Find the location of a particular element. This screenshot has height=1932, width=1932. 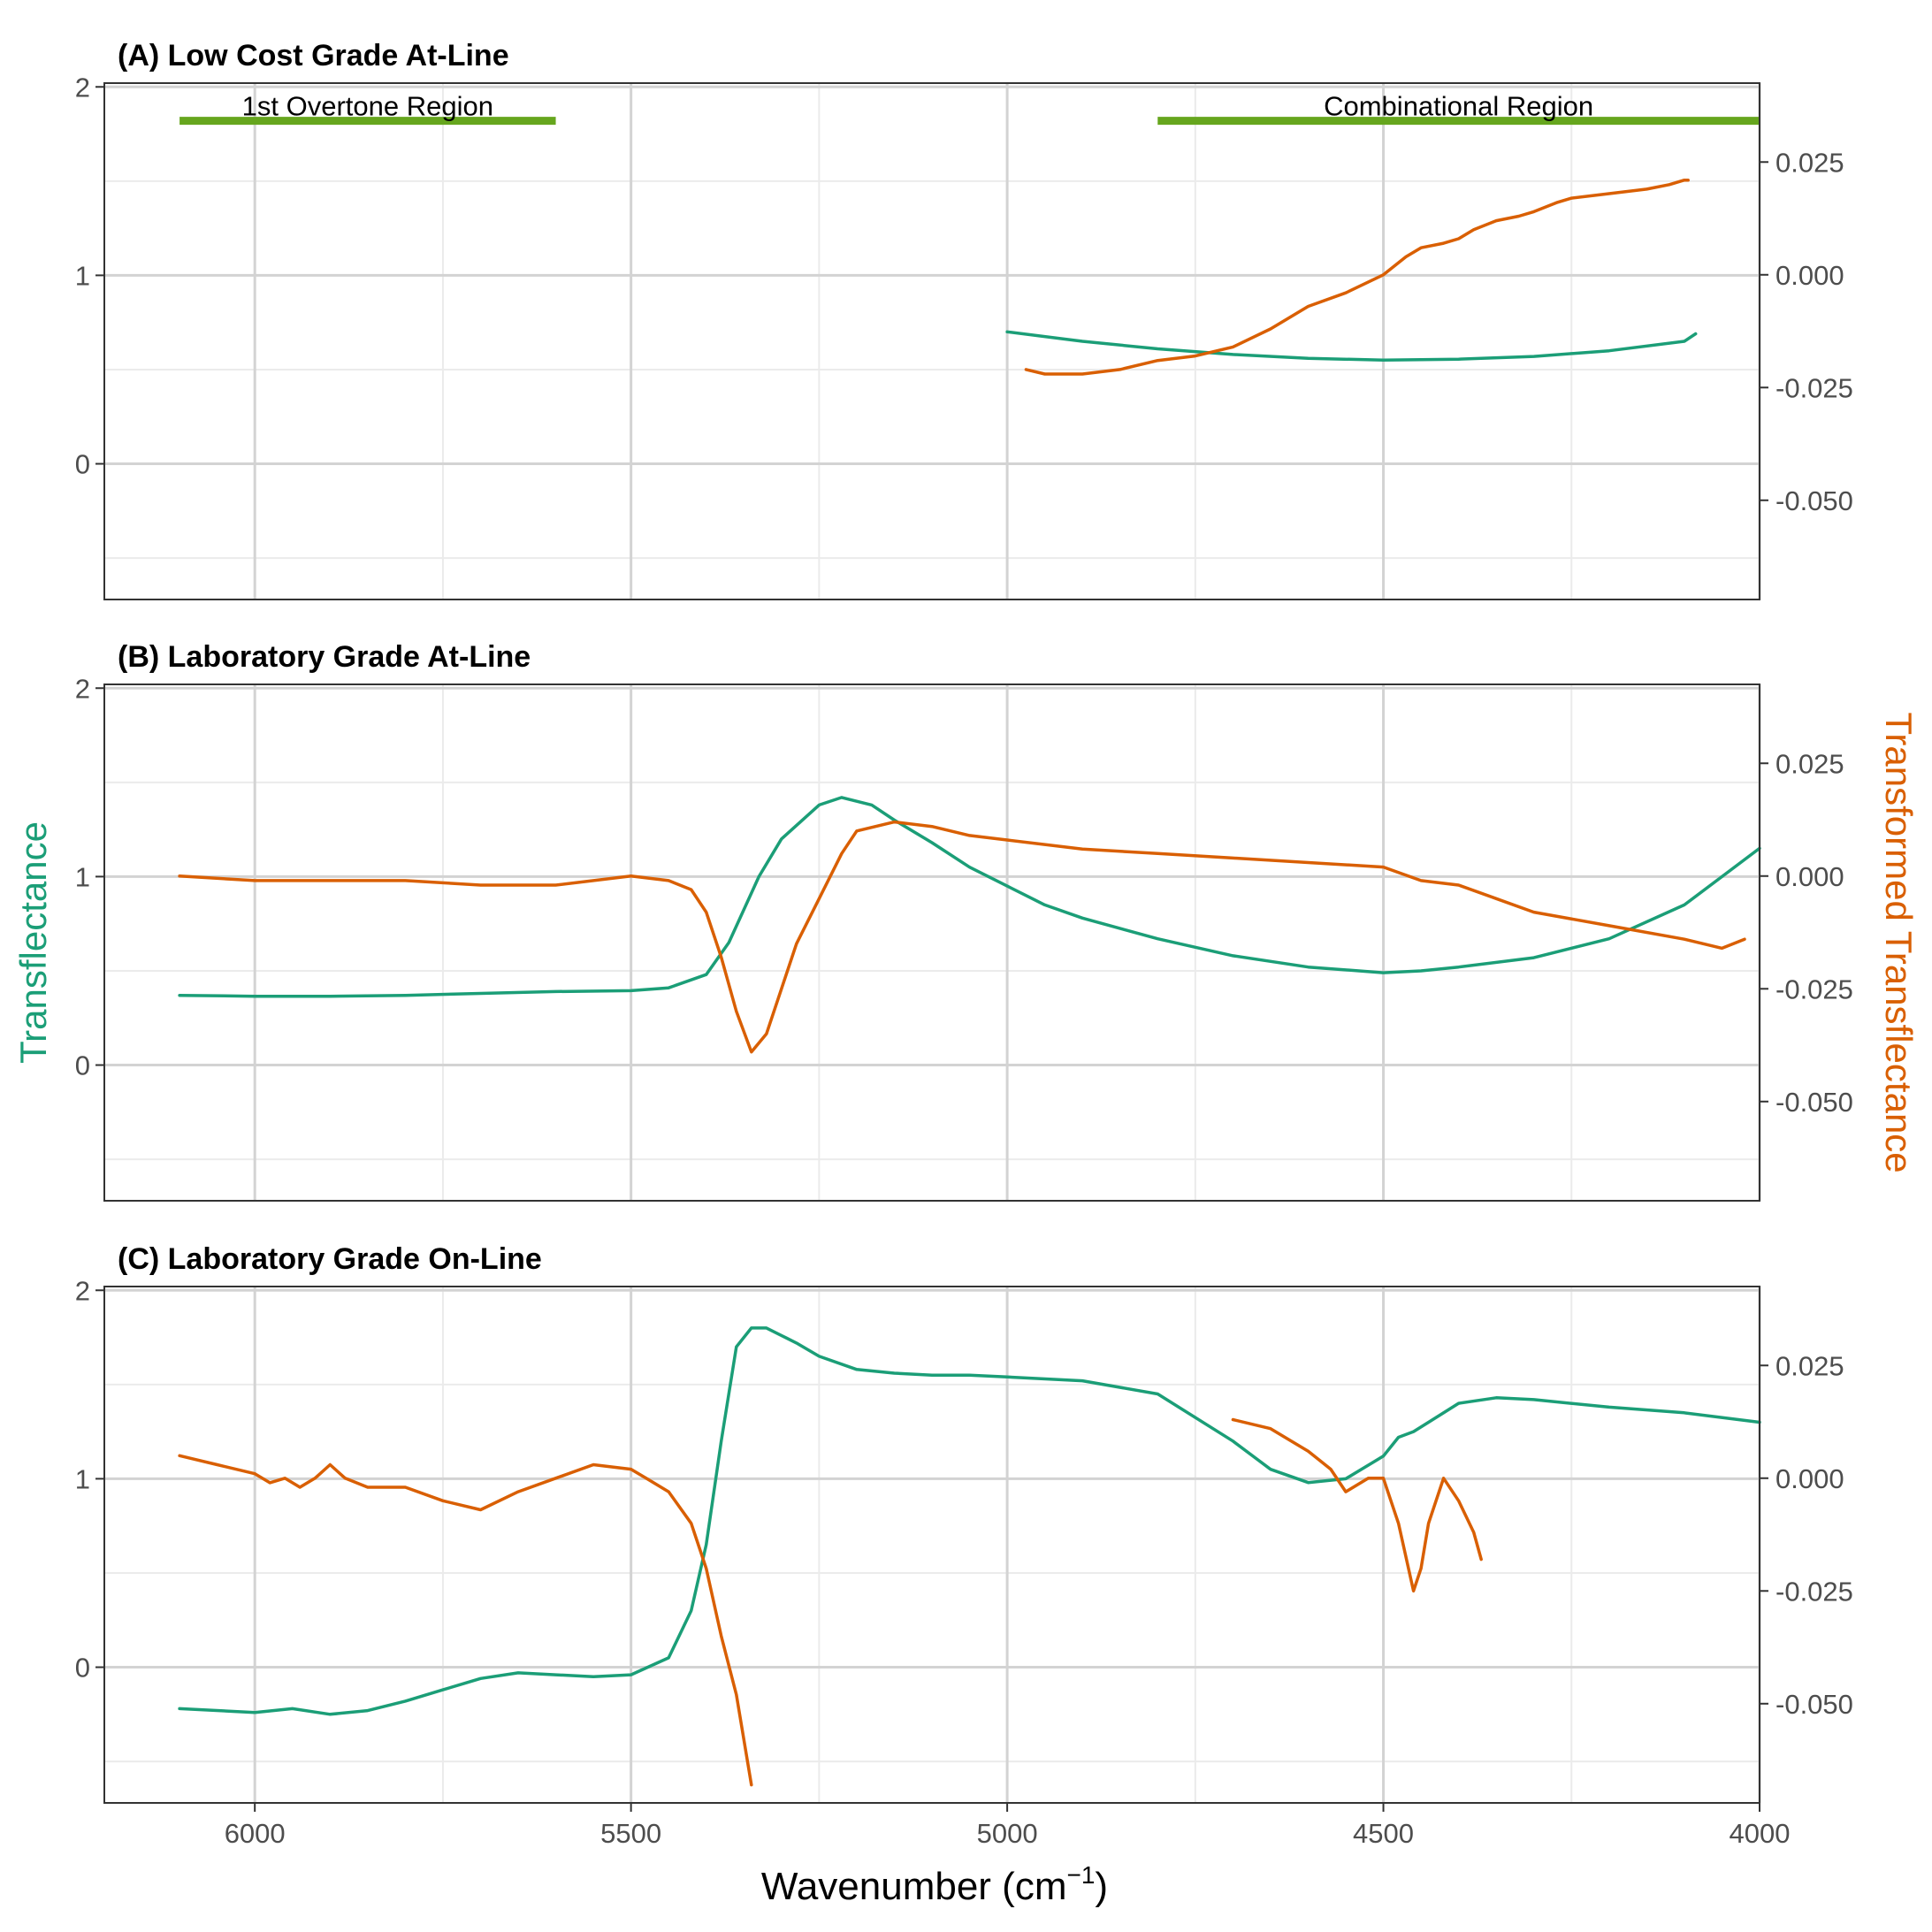

x-axis-title-main: Wavenumber (cm is located at coordinates (914, 1886).